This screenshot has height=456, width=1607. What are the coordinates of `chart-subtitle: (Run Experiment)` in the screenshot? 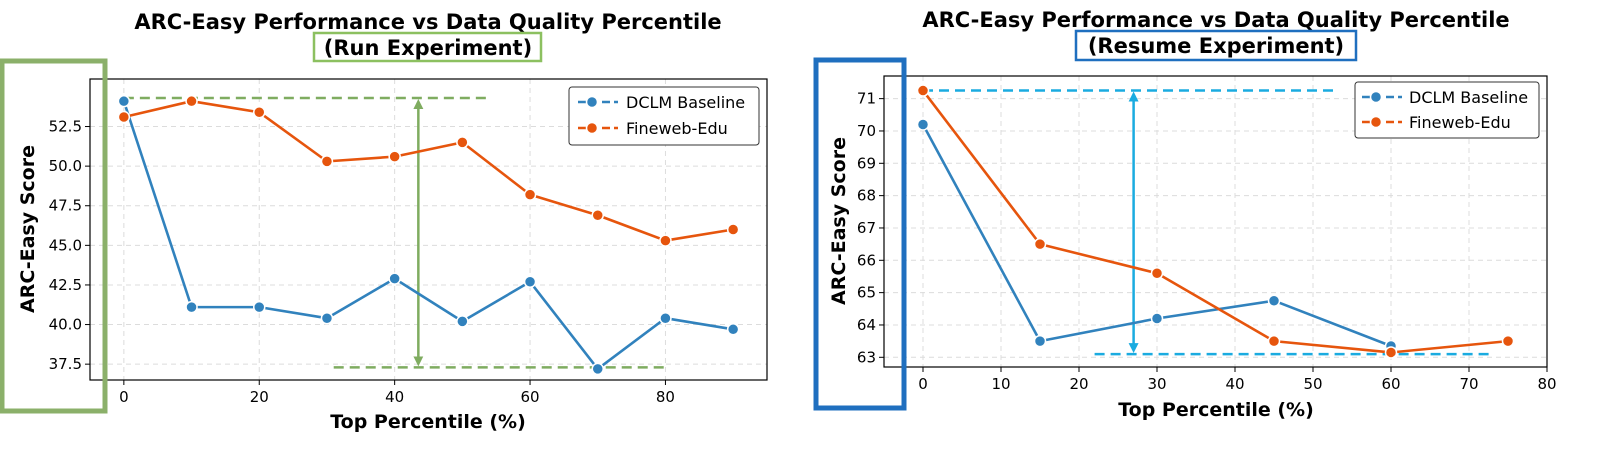 It's located at (428, 48).